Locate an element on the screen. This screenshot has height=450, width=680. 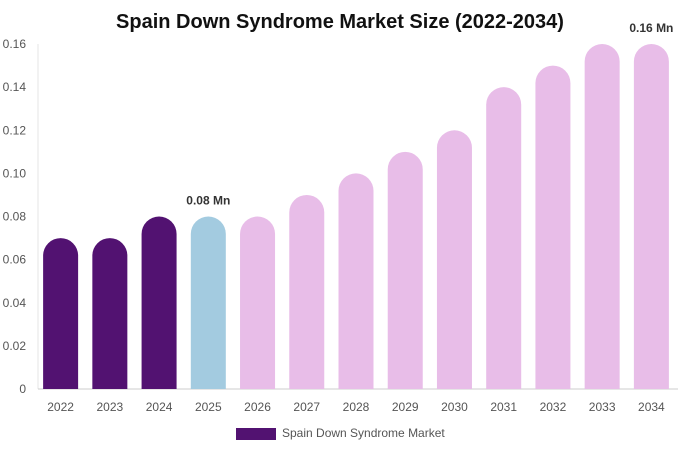
x-tick-label: 2025 is located at coordinates (208, 407).